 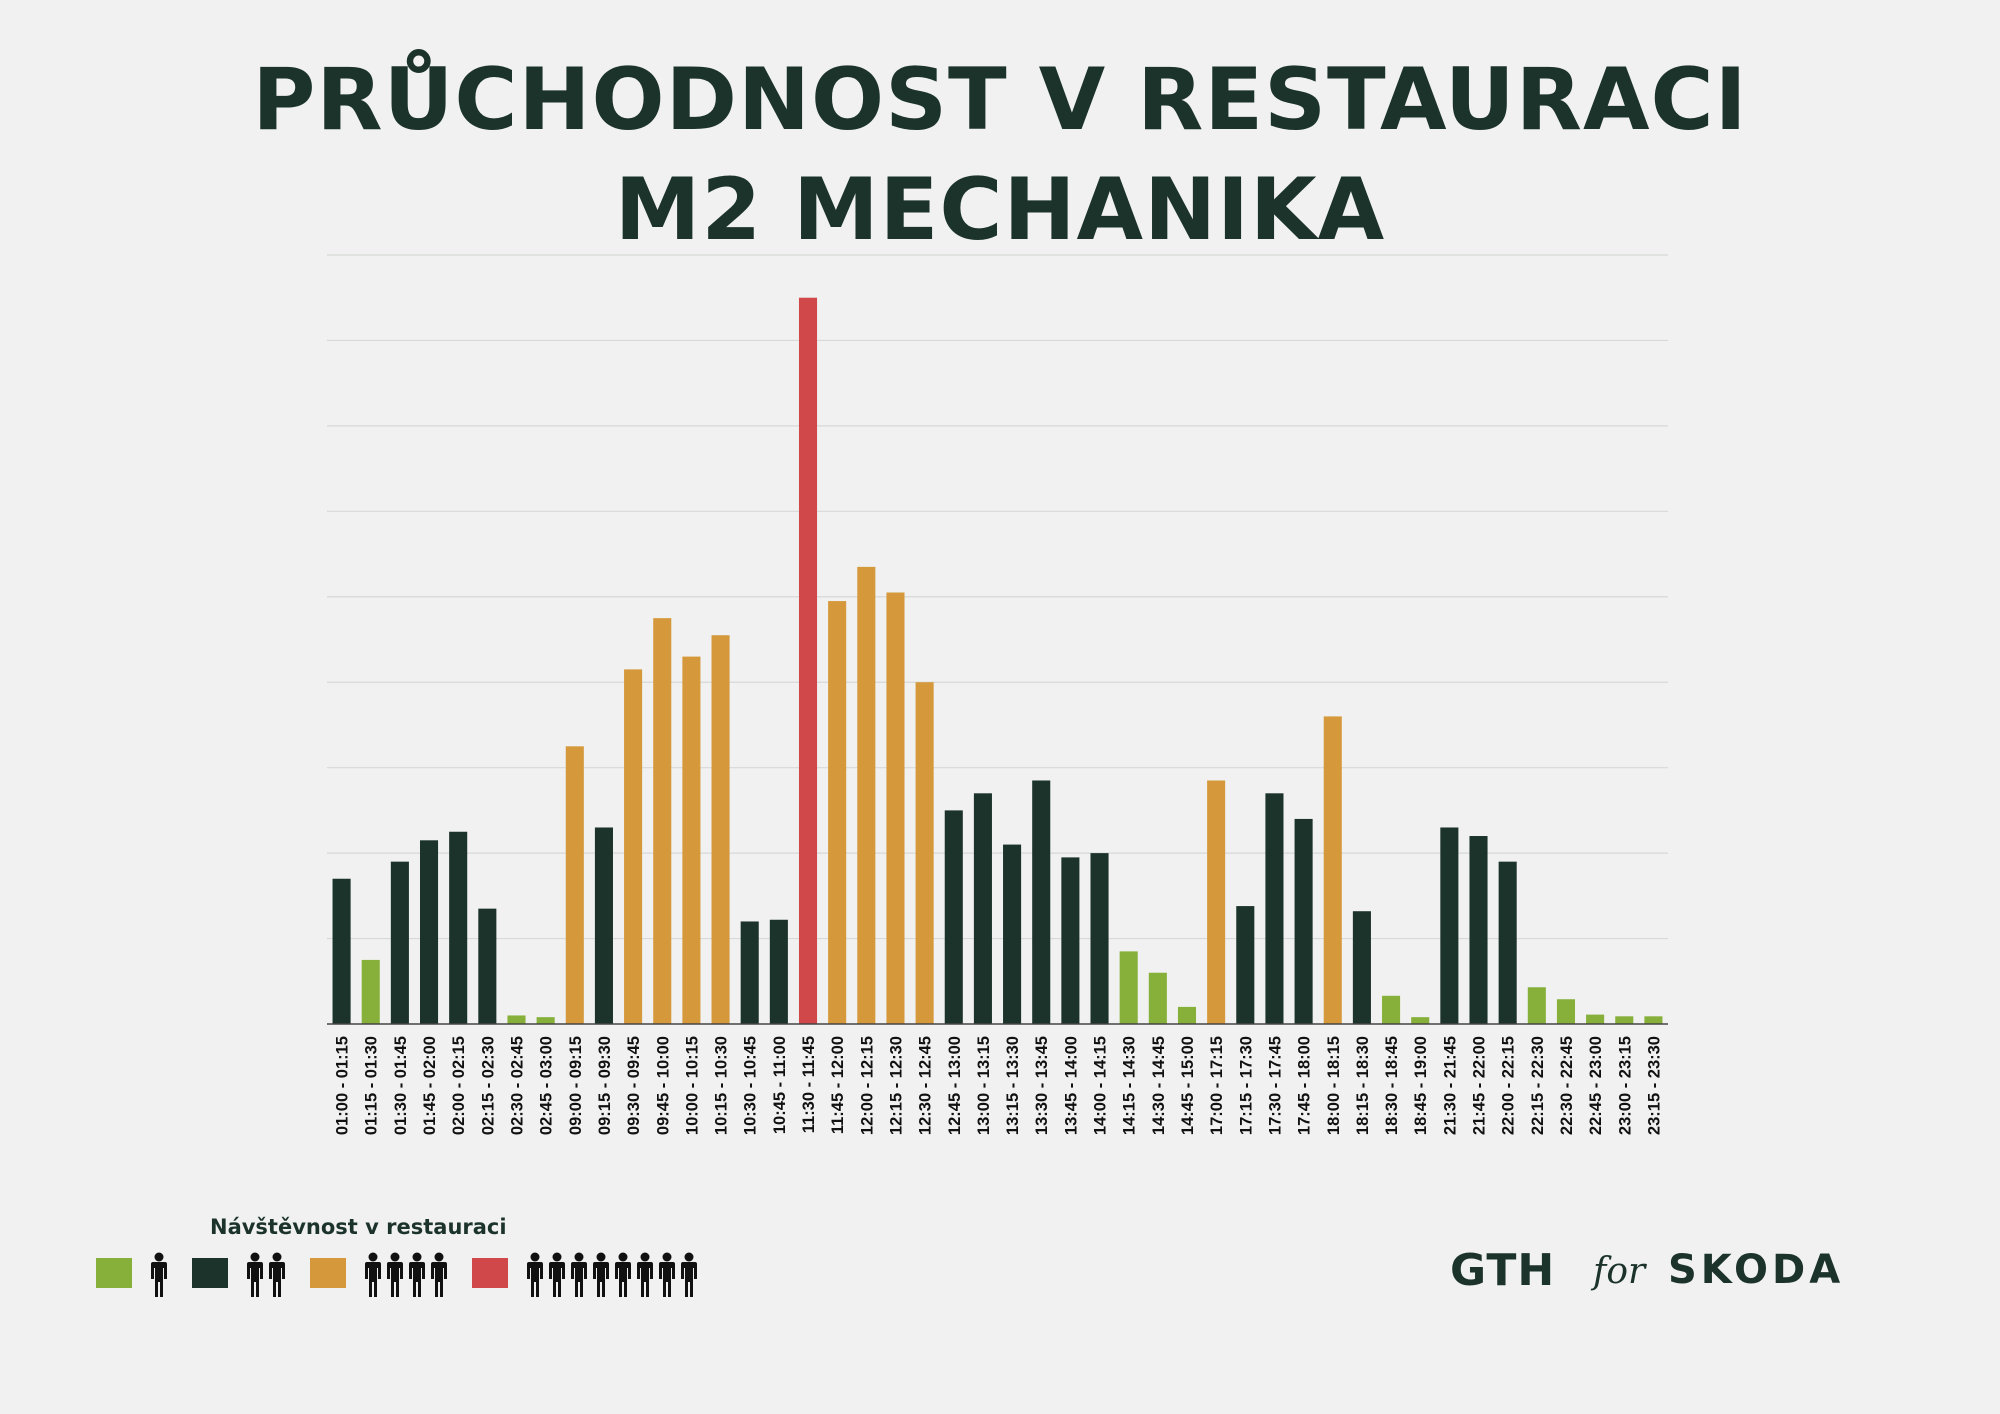 What do you see at coordinates (1392, 1085) in the screenshot?
I see `x-tick-label: 18:30 - 18:45` at bounding box center [1392, 1085].